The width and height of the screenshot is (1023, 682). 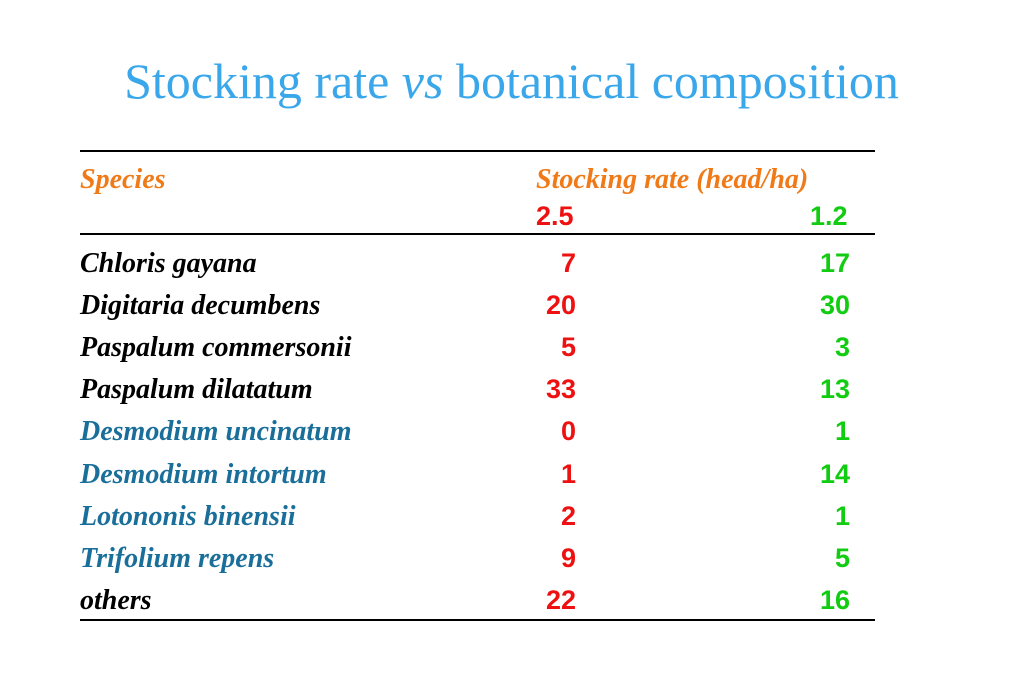 What do you see at coordinates (216, 431) in the screenshot?
I see `species-name: Desmodium uncinatum` at bounding box center [216, 431].